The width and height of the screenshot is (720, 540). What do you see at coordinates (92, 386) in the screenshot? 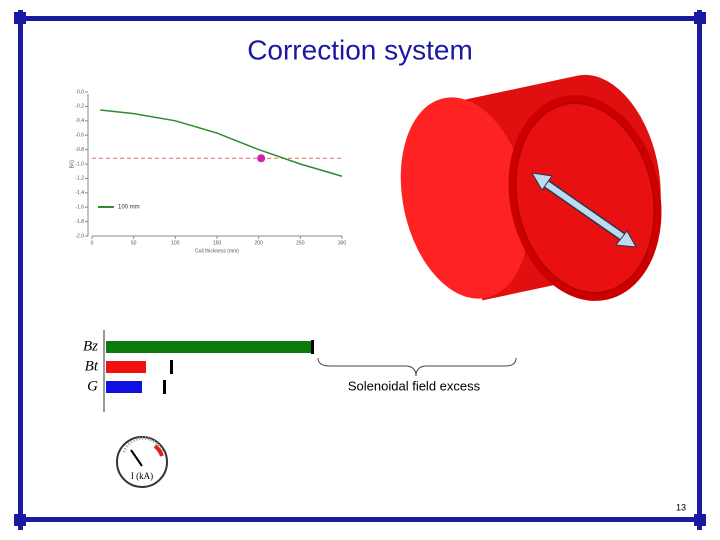
I see `category-label: G` at bounding box center [92, 386].